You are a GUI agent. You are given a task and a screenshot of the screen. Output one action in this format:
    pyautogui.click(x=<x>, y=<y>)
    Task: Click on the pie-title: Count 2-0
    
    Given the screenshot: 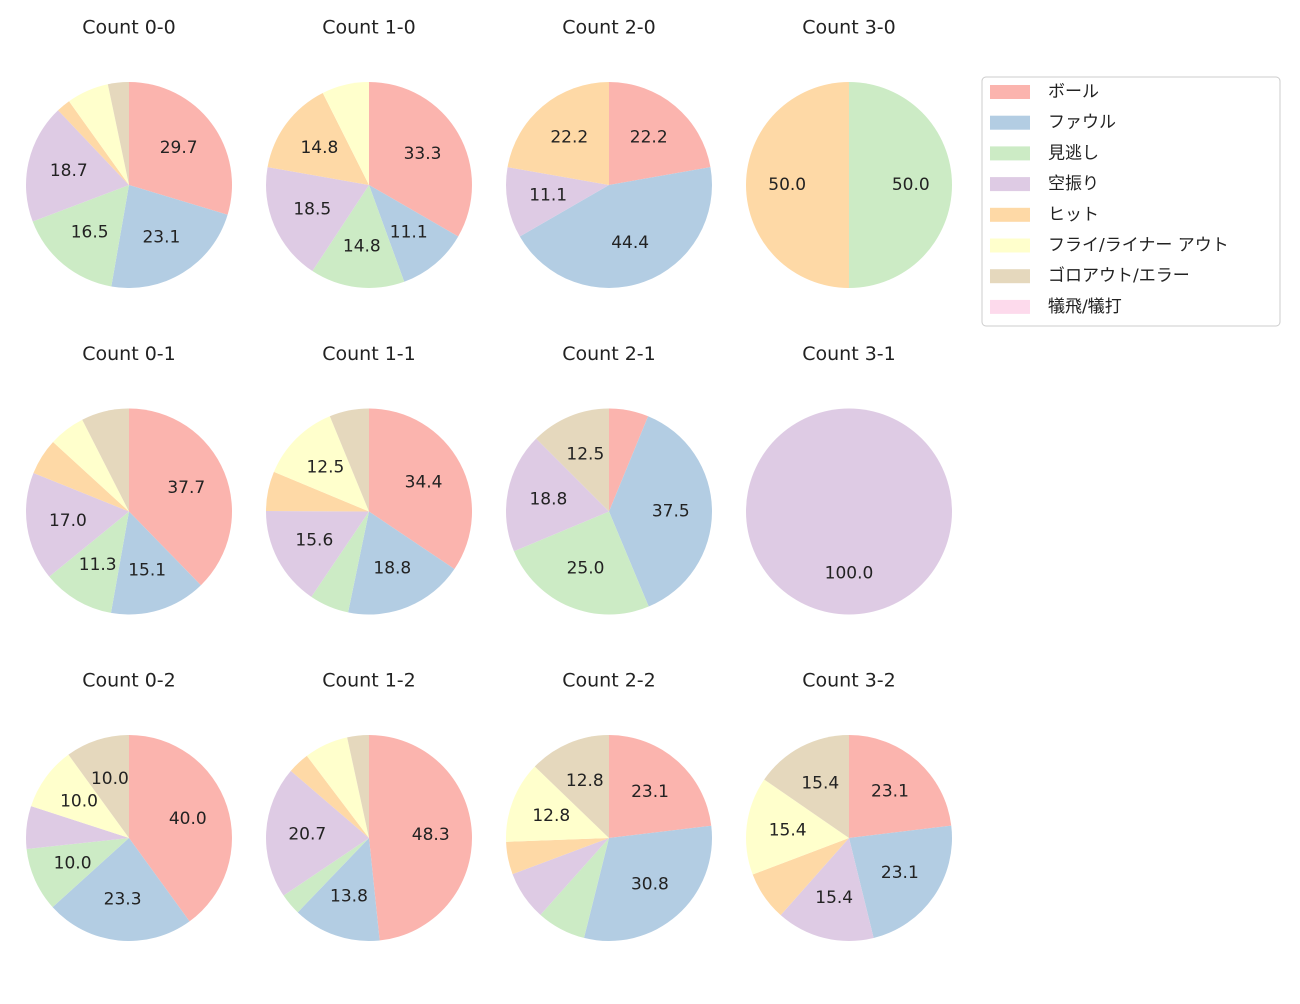 What is the action you would take?
    pyautogui.click(x=609, y=28)
    